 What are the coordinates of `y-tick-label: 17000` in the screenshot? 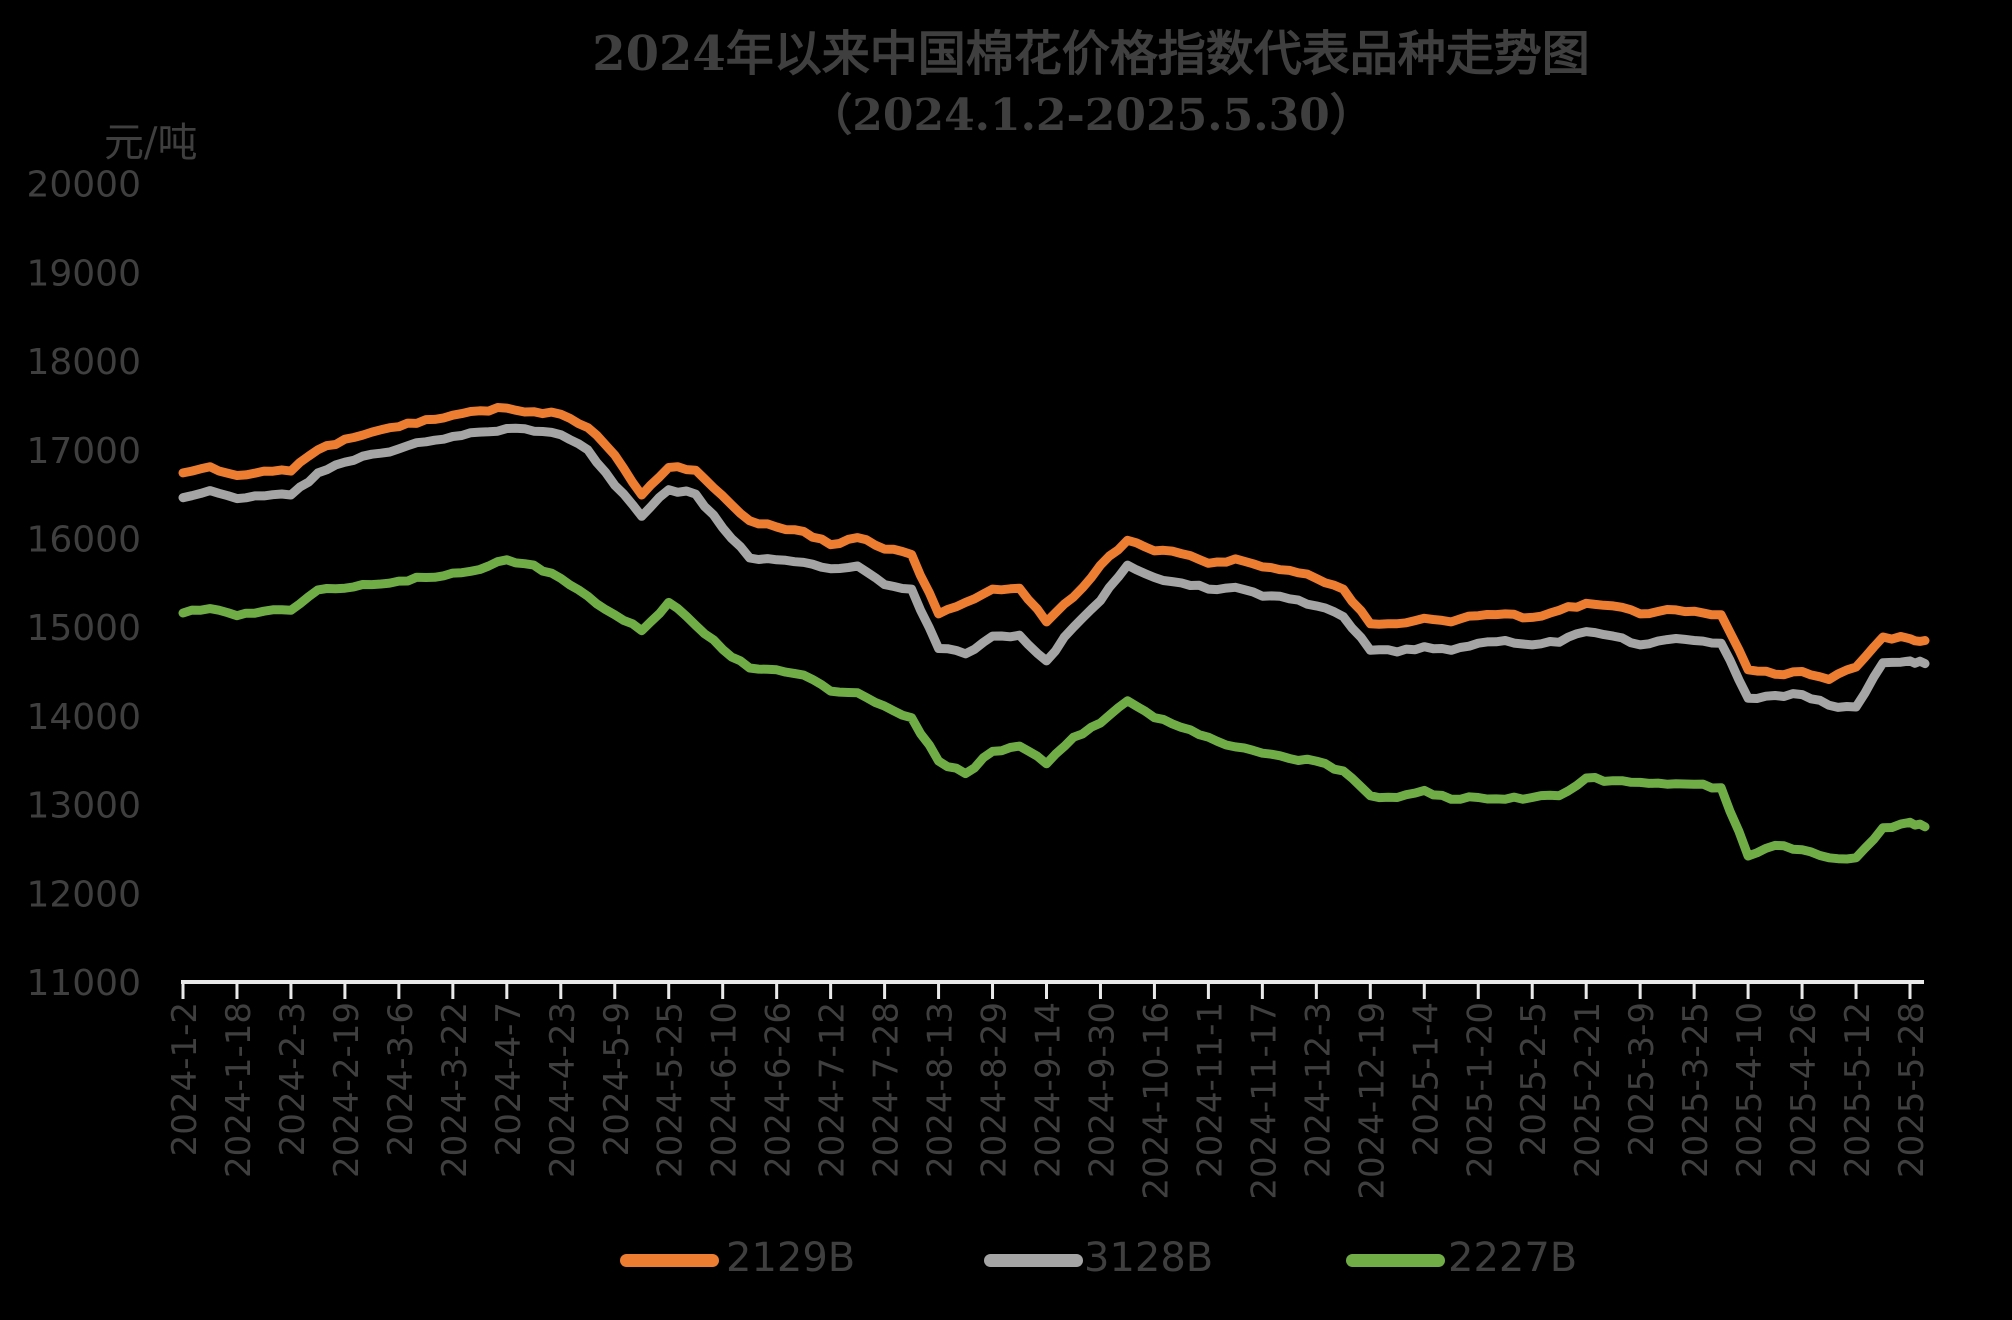 It's located at (83, 451).